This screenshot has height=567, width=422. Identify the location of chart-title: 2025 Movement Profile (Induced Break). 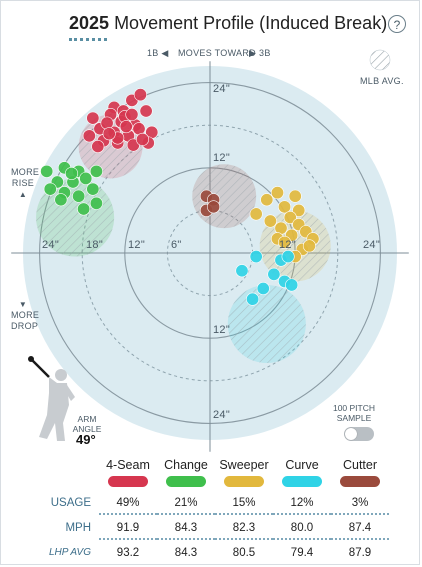
(228, 23).